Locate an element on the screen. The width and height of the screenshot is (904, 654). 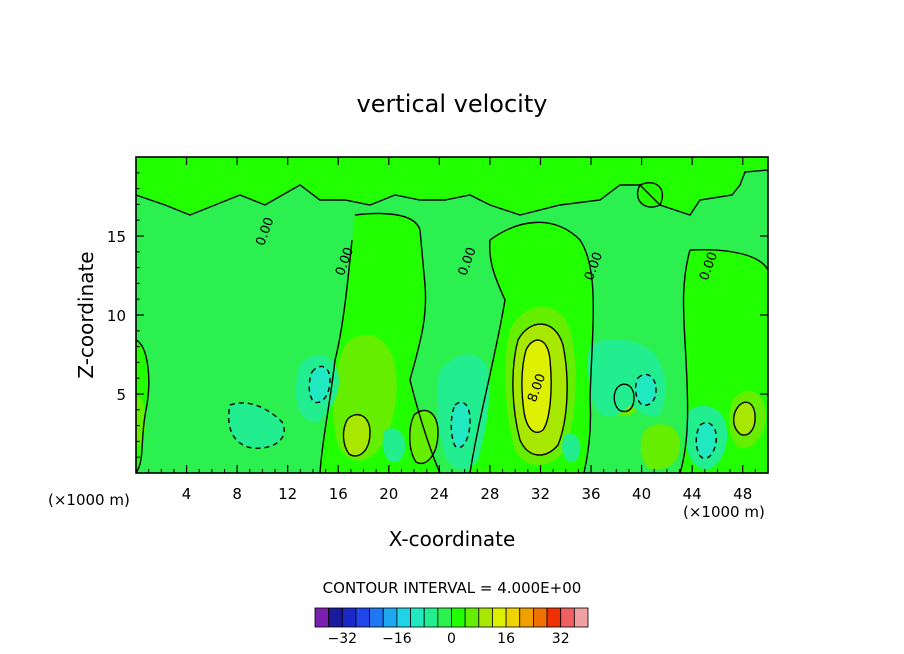
region-negative-a is located at coordinates (256, 425).